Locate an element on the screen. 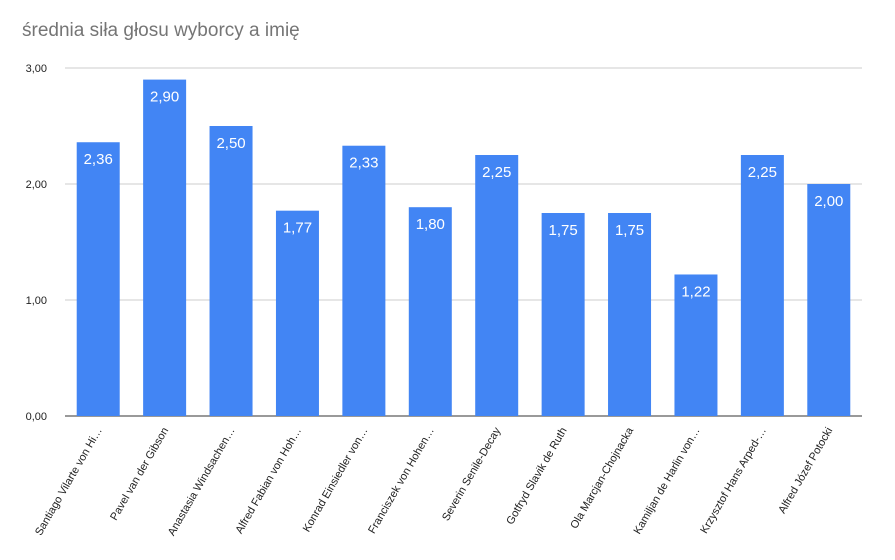 This screenshot has width=895, height=560. chart-title: średnia siła głosu wyborcy a imię is located at coordinates (161, 30).